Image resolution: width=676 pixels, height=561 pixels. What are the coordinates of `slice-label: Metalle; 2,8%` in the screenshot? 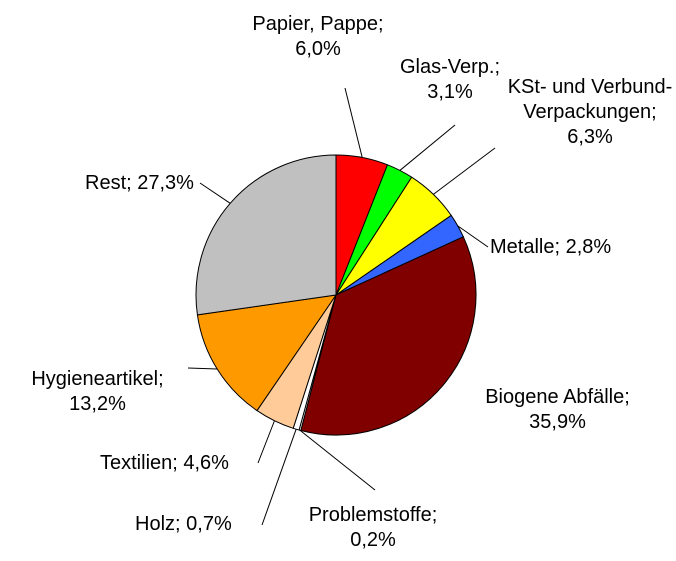 It's located at (550, 247).